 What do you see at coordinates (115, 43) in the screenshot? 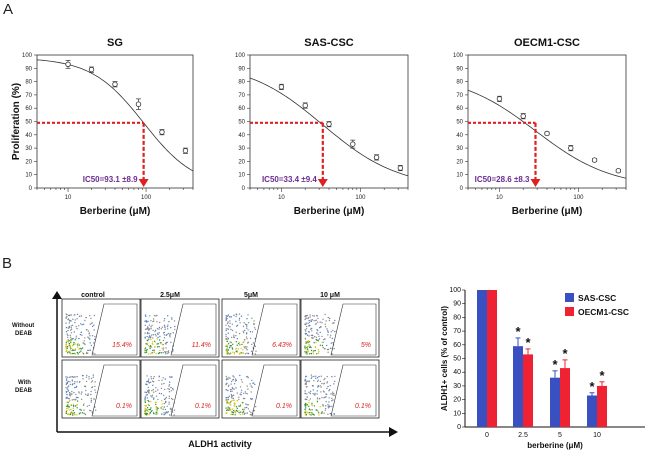
I see `chart-title: SG` at bounding box center [115, 43].